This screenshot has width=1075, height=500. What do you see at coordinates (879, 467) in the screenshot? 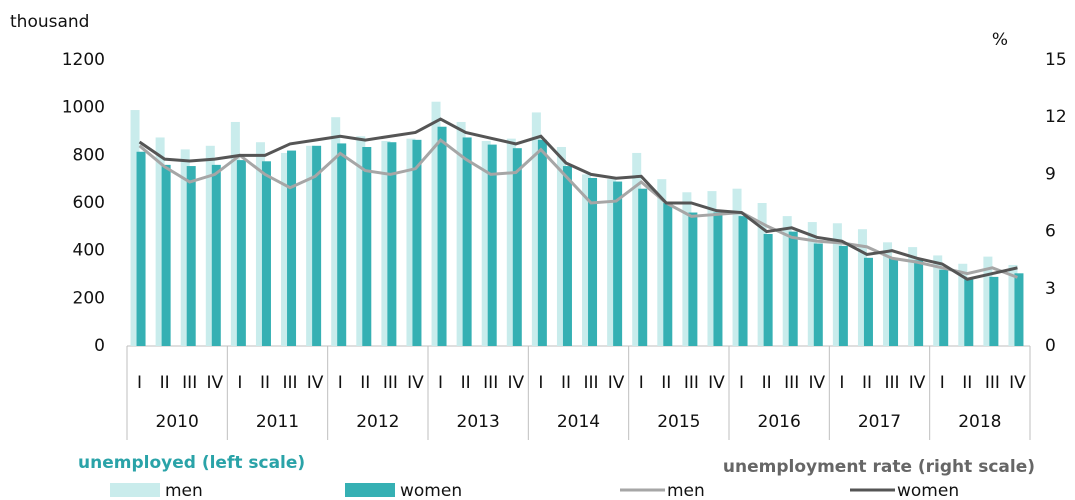
I see `legend-title: unemployment rate (right scale)` at bounding box center [879, 467].